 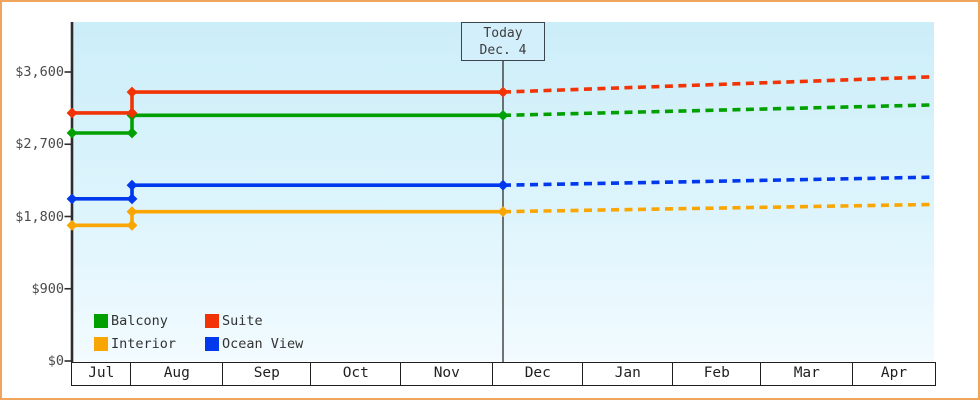 I want to click on y-tick-label: $1,800, so click(x=39, y=216).